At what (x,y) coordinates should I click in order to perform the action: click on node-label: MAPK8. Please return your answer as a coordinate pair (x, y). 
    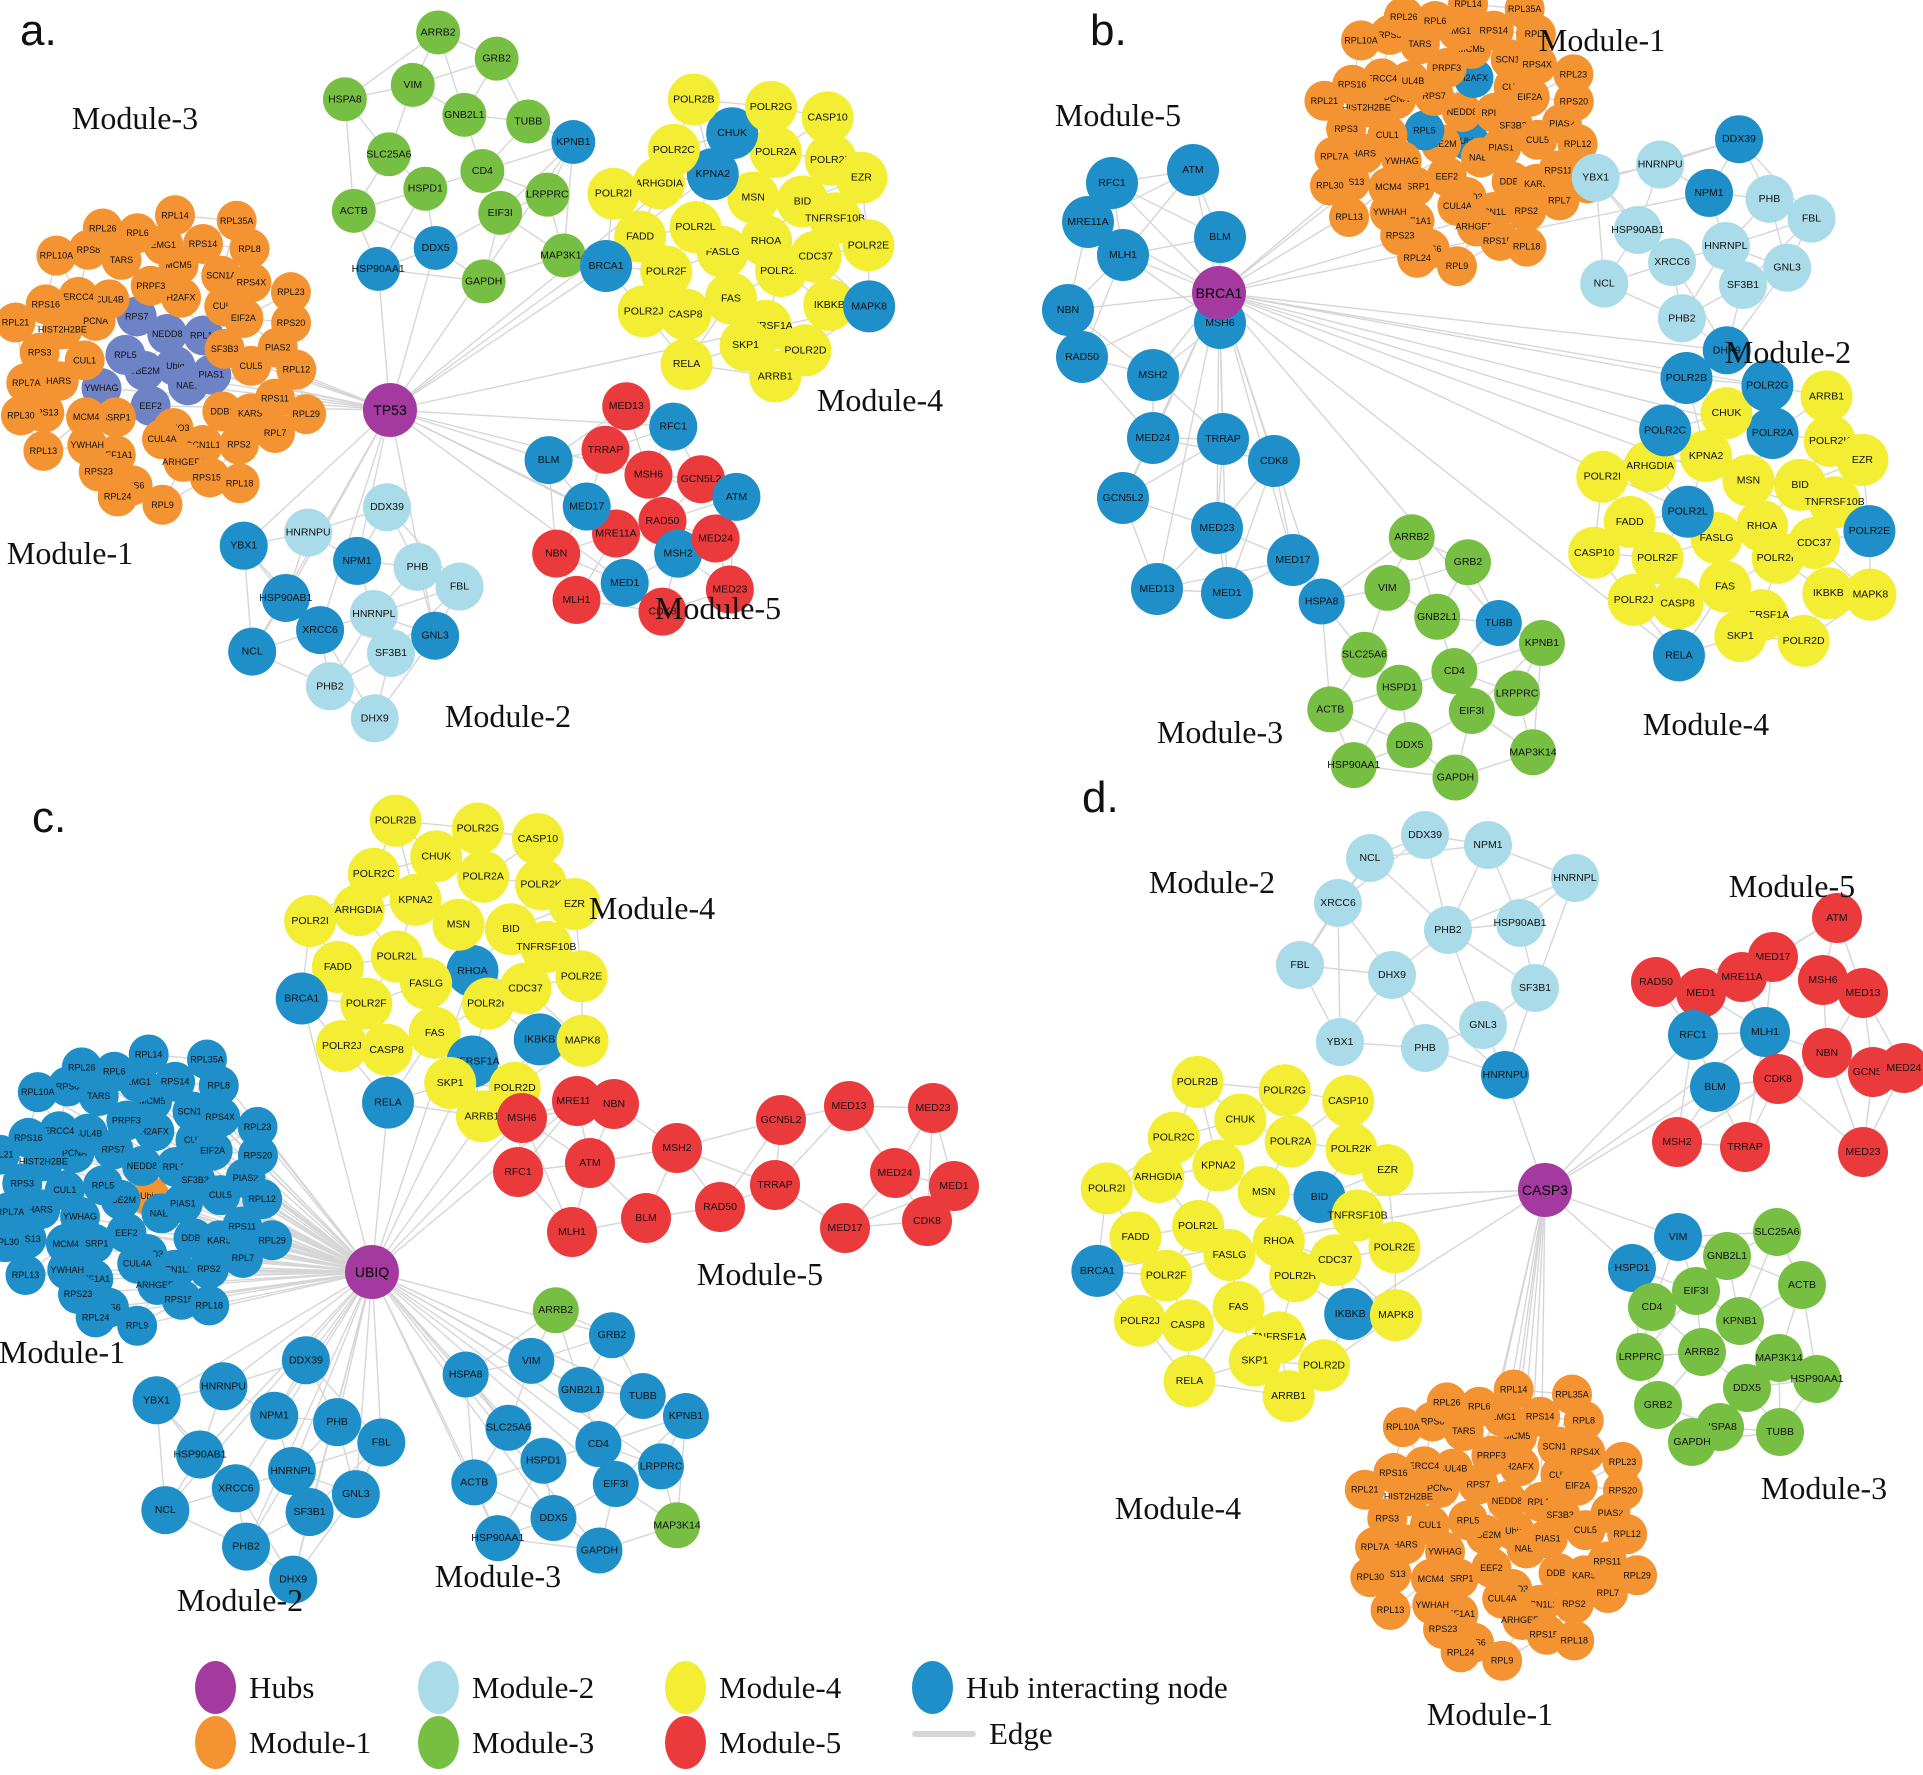
    Looking at the image, I should click on (583, 1041).